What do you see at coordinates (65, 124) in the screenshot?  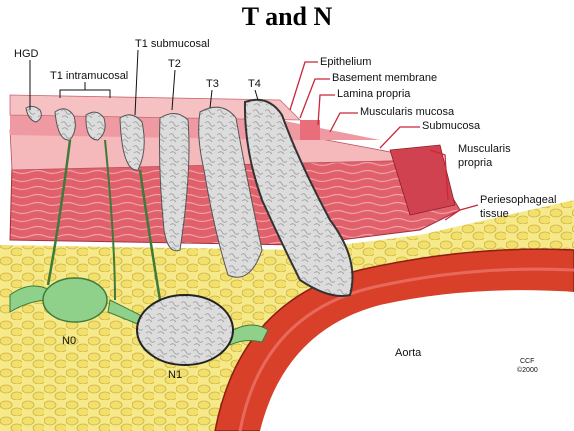 I see `tumor-t1-intramucosal-a` at bounding box center [65, 124].